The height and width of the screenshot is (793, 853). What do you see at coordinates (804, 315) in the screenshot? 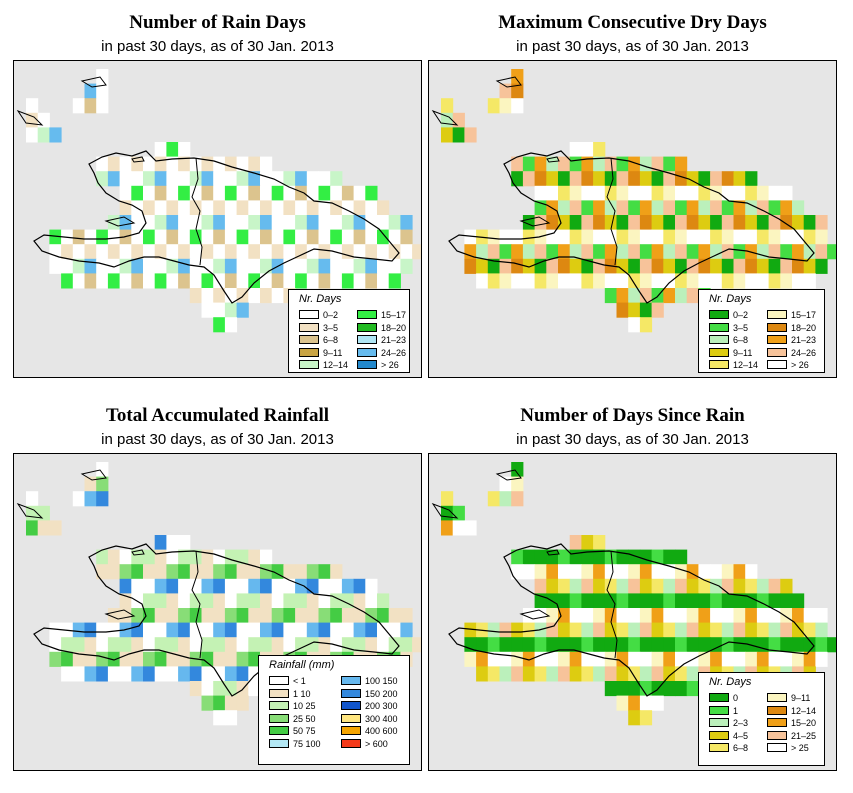
I see `legend-label: 15–17` at bounding box center [804, 315].